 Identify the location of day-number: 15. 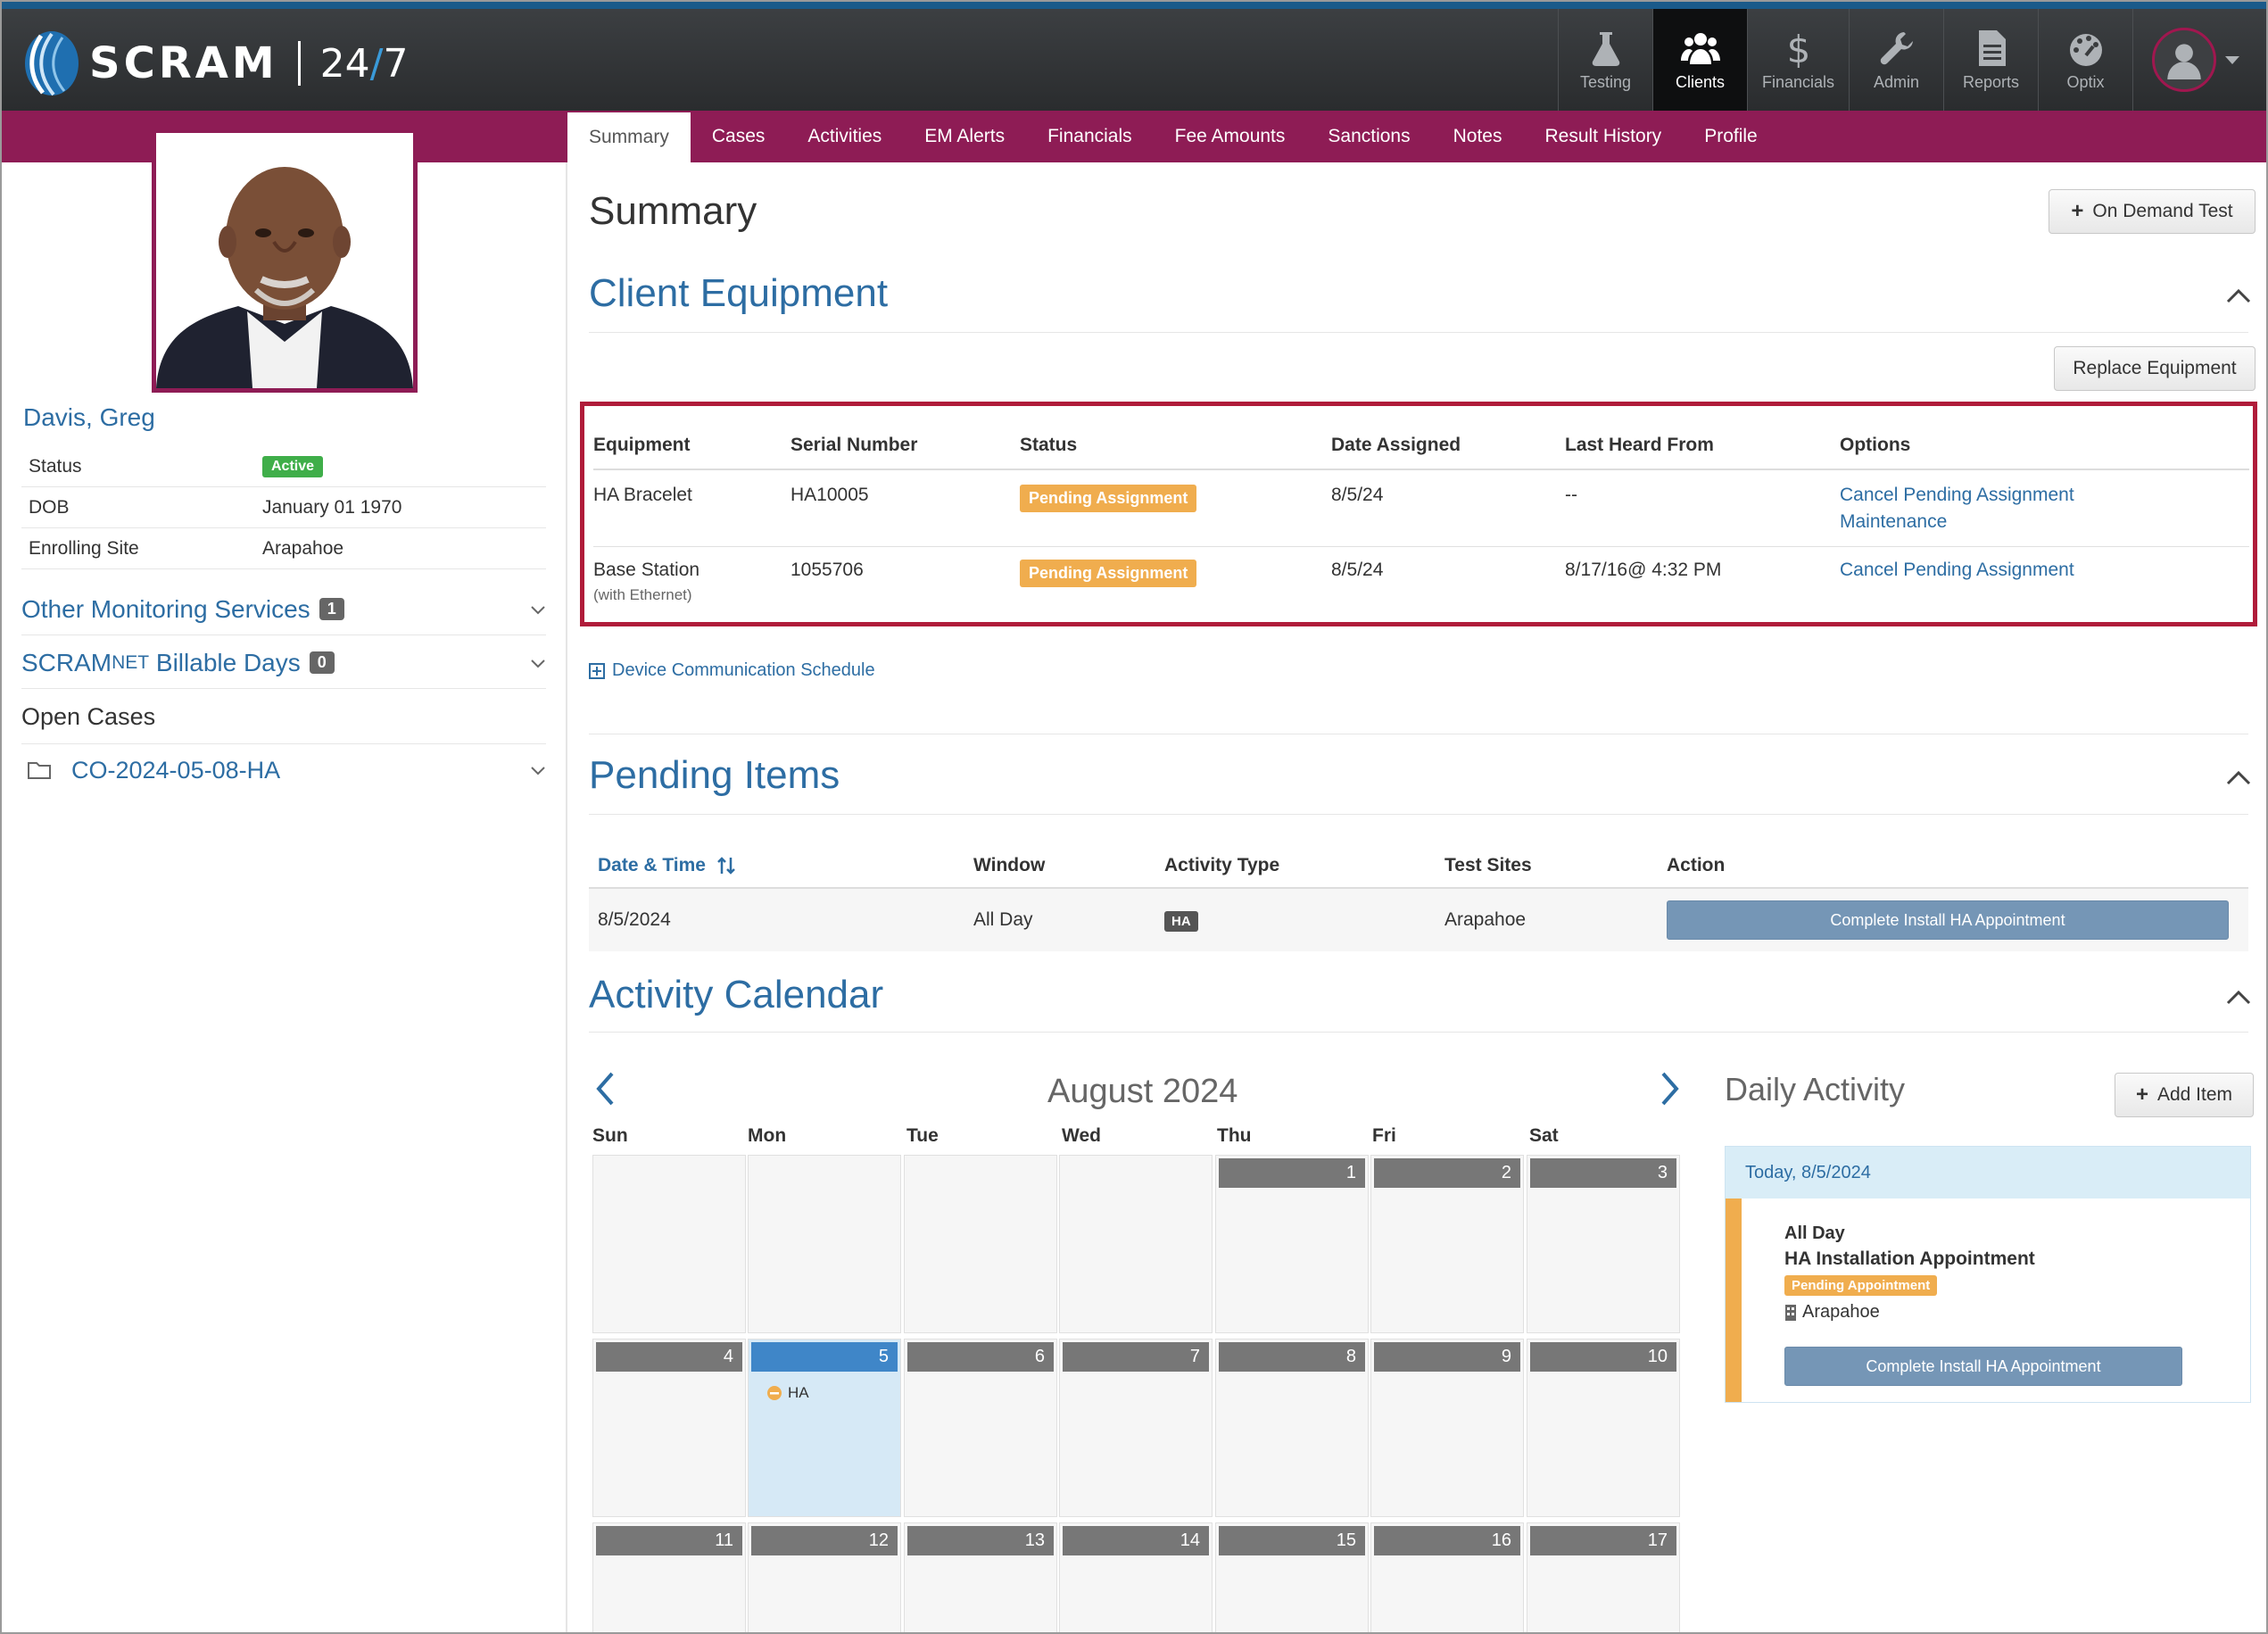
(1292, 1541).